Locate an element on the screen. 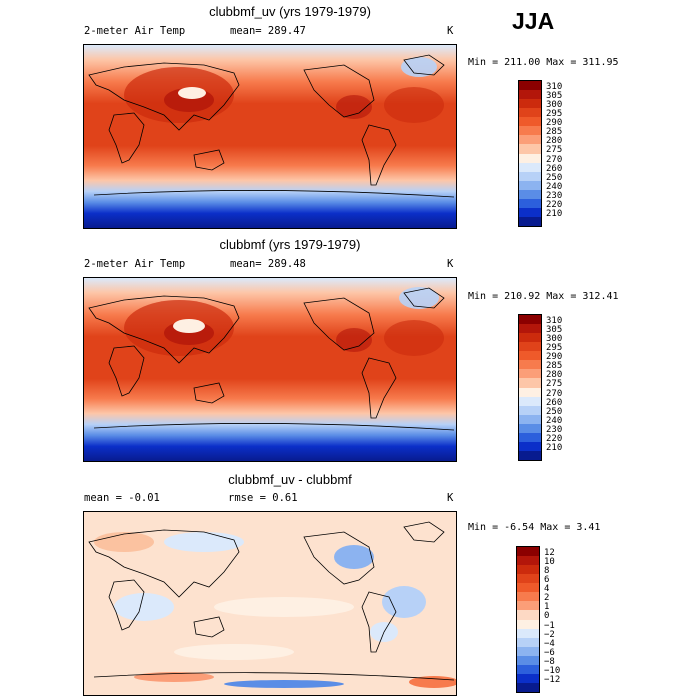  panel-3-colorbar-labels: 12 10 8 6 4 2 1 0 −1 −2 −4 −6 −8 −10 −12 is located at coordinates (552, 616).